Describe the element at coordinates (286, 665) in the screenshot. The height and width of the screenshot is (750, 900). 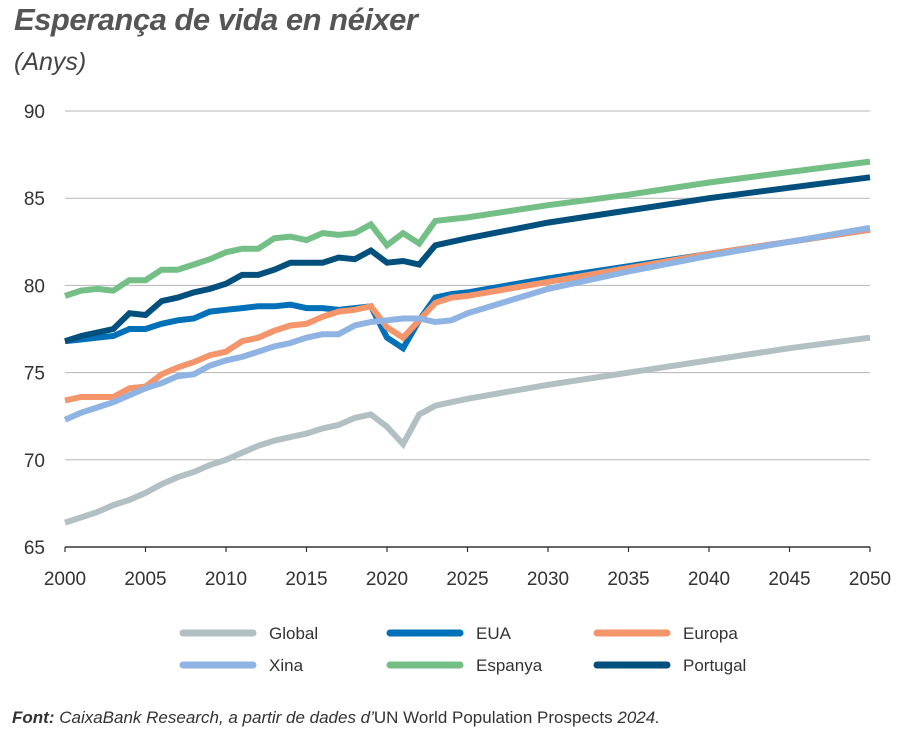
I see `legend-label-xina: Xina` at that location.